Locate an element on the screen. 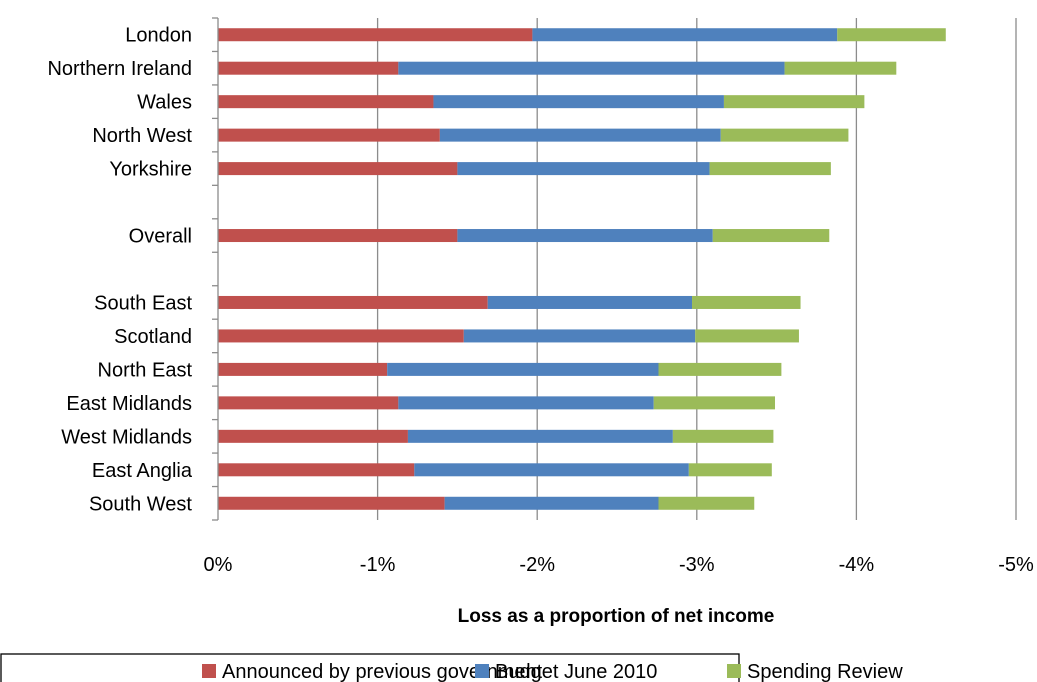 This screenshot has height=682, width=1037. category-label: Yorkshire is located at coordinates (150, 170).